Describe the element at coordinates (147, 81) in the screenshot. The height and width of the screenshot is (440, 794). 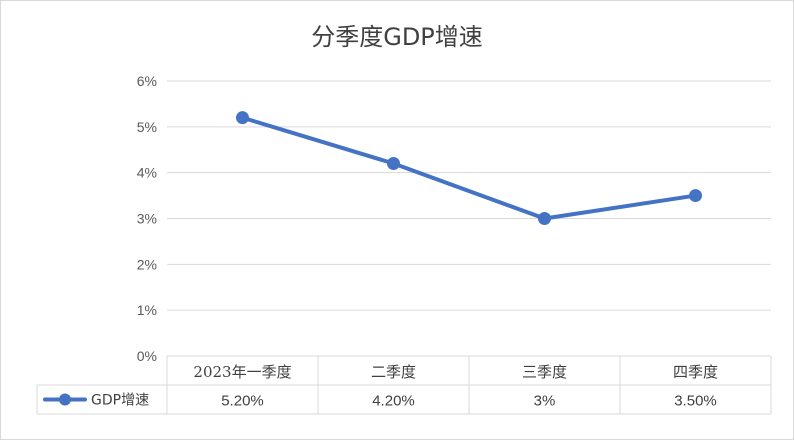
I see `y-tick-label: 6%` at that location.